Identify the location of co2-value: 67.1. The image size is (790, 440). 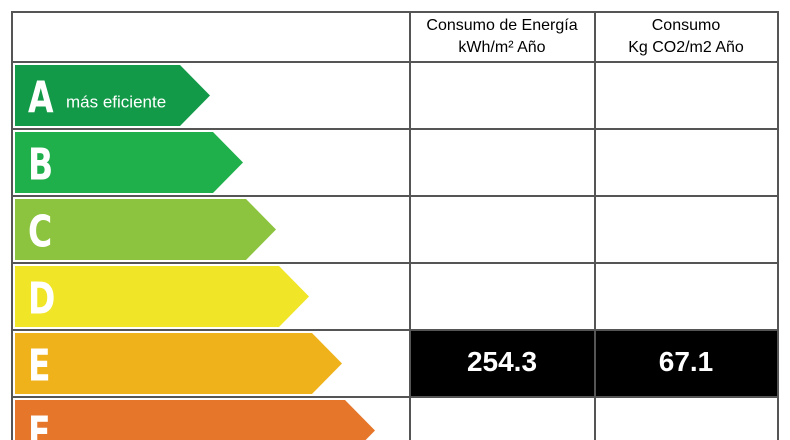
(686, 361).